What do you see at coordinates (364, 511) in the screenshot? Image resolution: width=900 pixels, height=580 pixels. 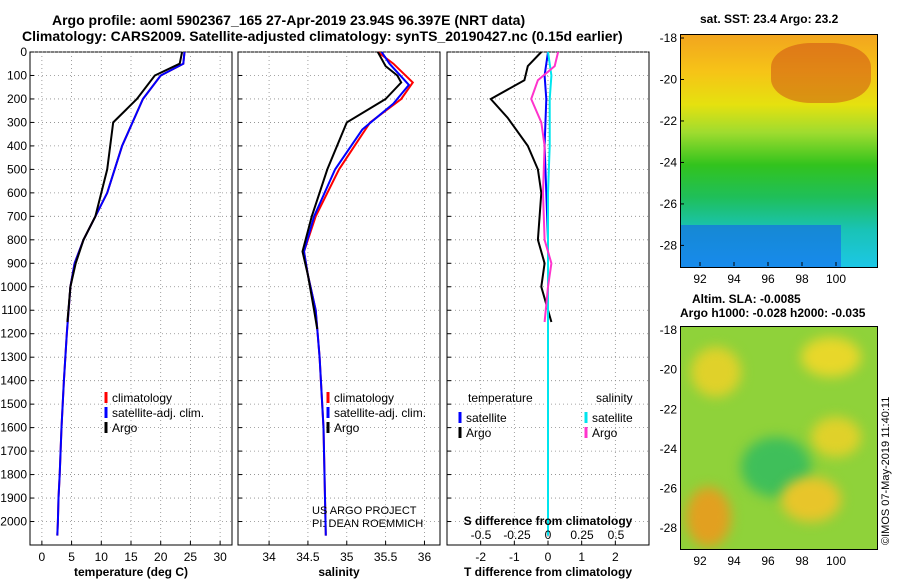 I see `credit-project: US ARGO PROJECT` at bounding box center [364, 511].